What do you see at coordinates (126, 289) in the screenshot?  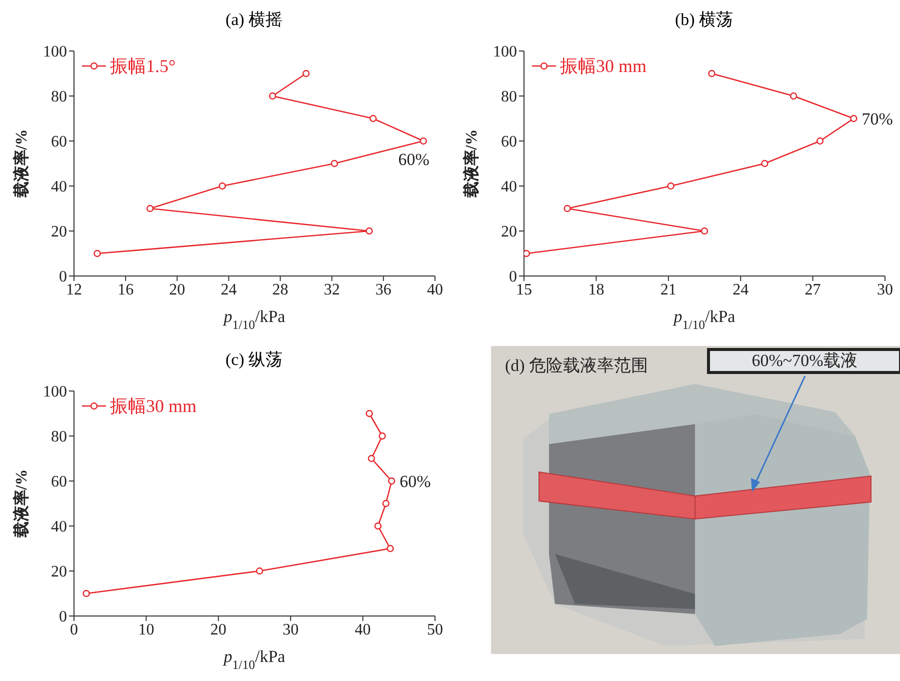 I see `x-tick-label: 16` at bounding box center [126, 289].